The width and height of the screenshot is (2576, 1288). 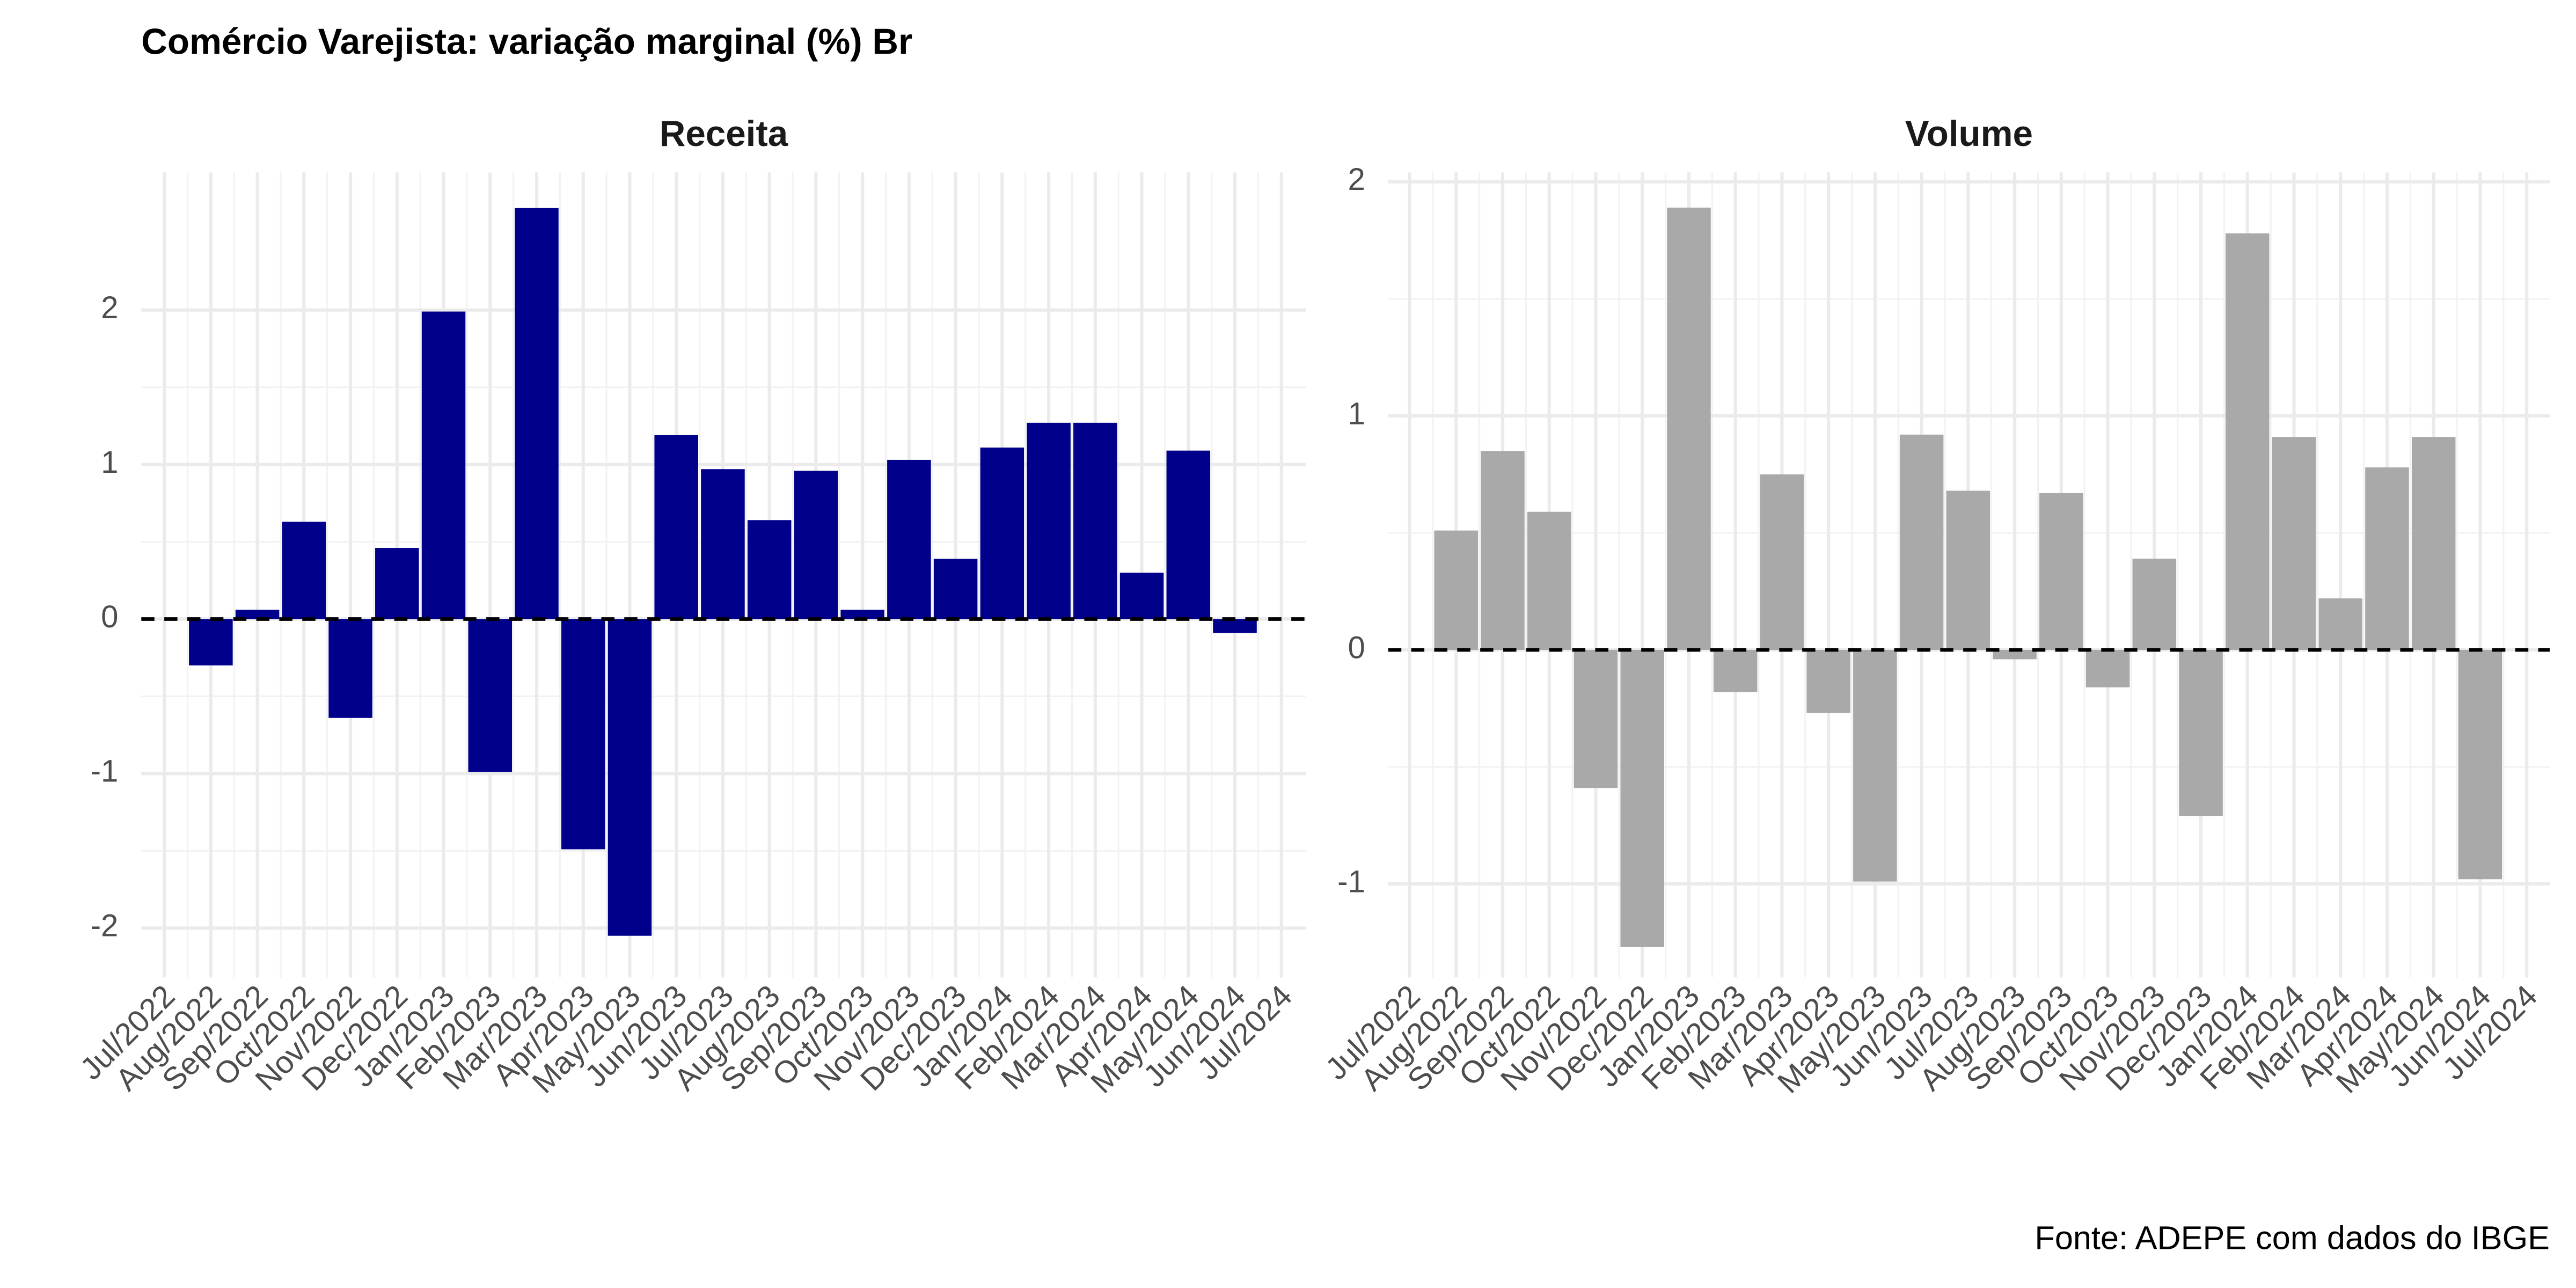 What do you see at coordinates (724, 134) in the screenshot?
I see `panel-title: Receita` at bounding box center [724, 134].